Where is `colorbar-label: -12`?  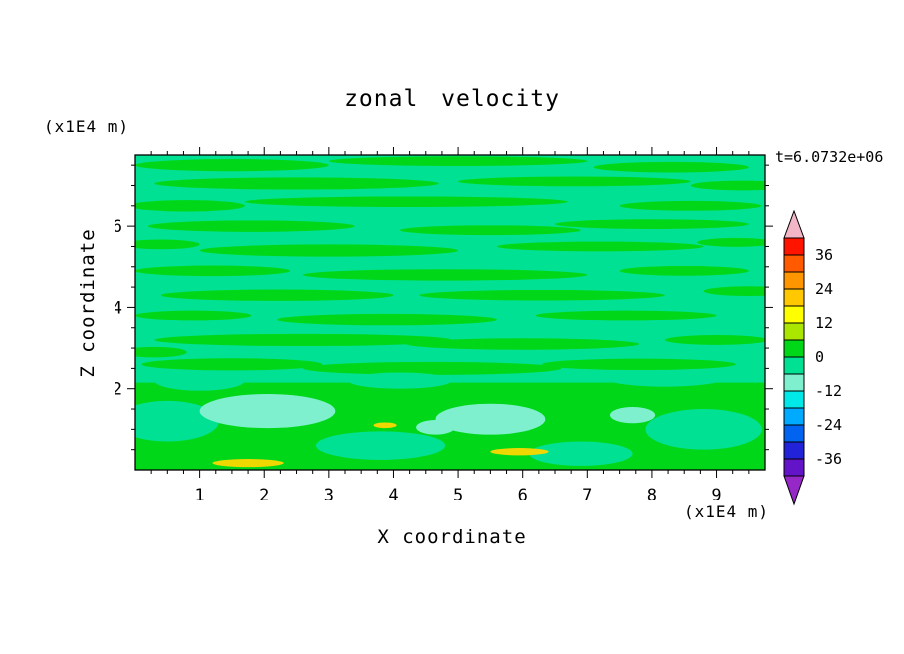 colorbar-label: -12 is located at coordinates (828, 391).